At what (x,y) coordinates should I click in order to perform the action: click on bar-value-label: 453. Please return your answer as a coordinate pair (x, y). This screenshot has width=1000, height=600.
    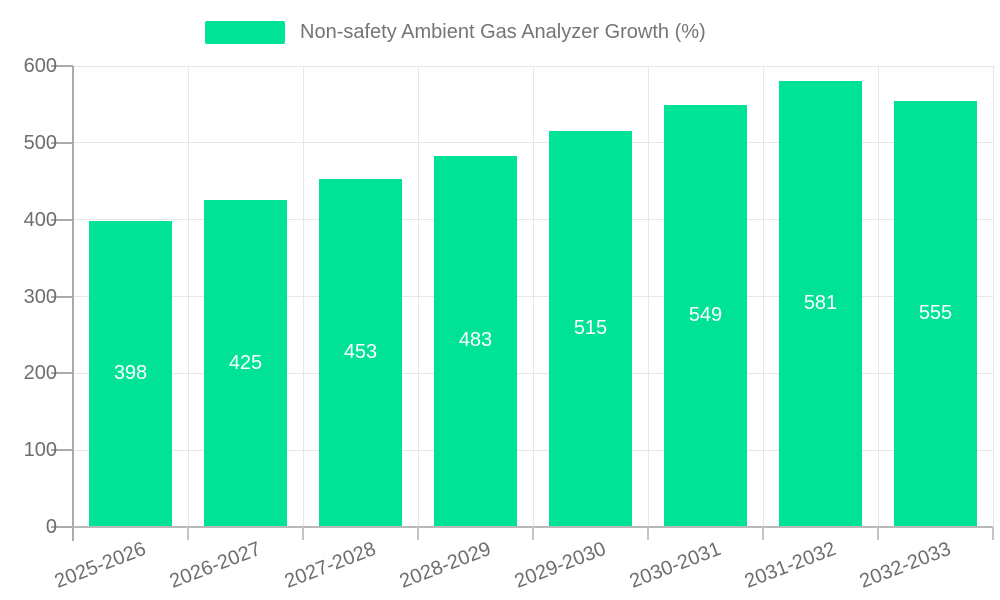
    Looking at the image, I should click on (360, 351).